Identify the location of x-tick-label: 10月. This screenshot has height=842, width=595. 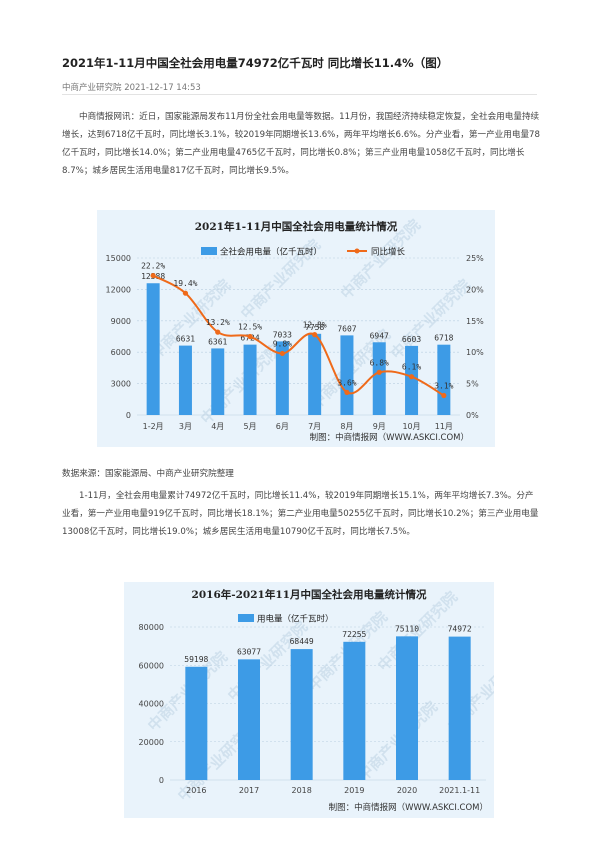
(411, 426).